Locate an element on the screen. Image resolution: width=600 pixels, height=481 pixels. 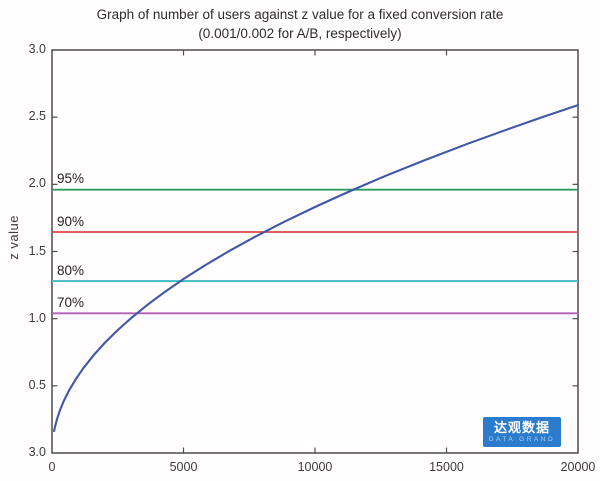
threshold-label-95: 95% is located at coordinates (71, 179).